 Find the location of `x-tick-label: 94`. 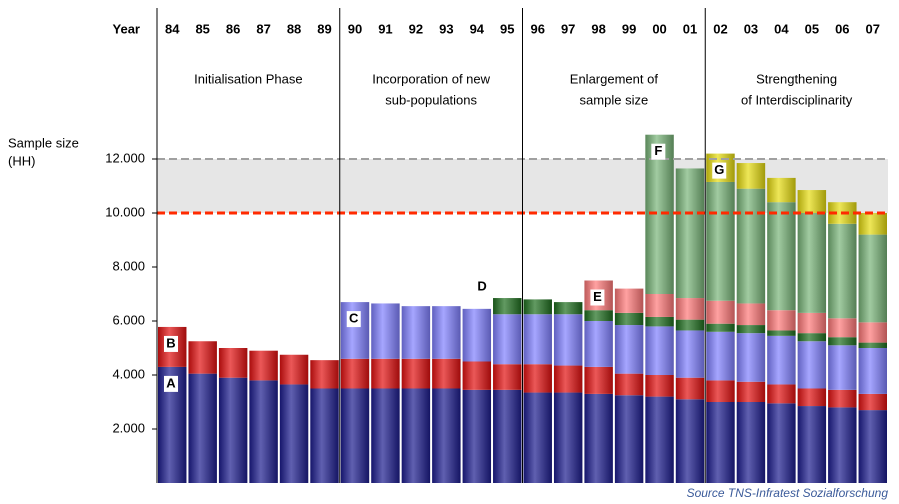

x-tick-label: 94 is located at coordinates (477, 28).